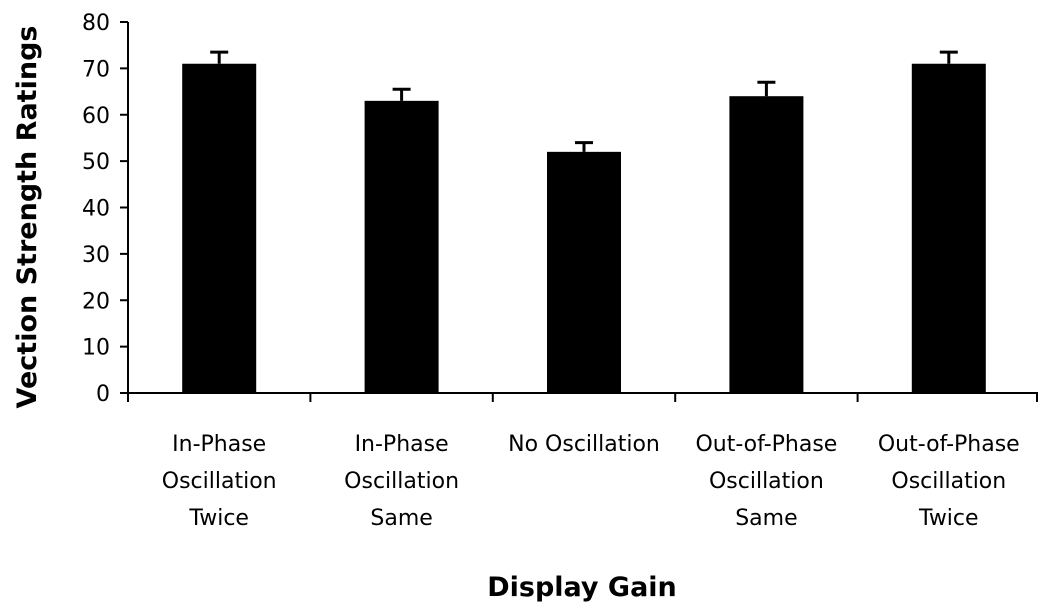 This screenshot has height=604, width=1040. What do you see at coordinates (96, 69) in the screenshot?
I see `y-tick-label: 70` at bounding box center [96, 69].